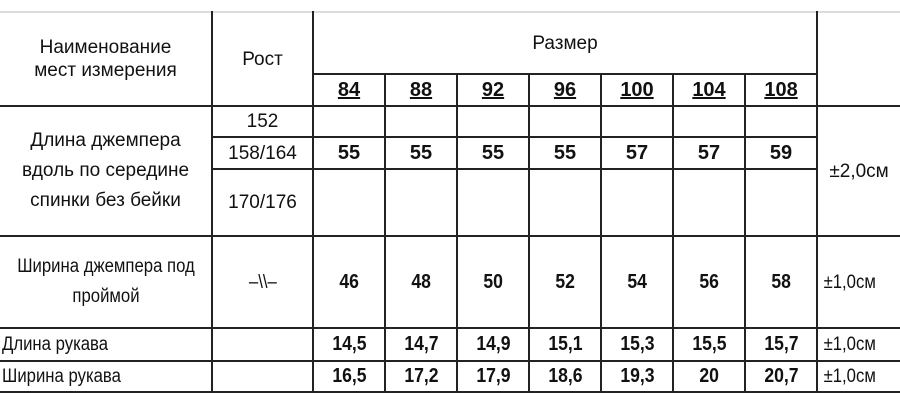 This screenshot has height=401, width=900. I want to click on value-cell: 18,6, so click(565, 376).